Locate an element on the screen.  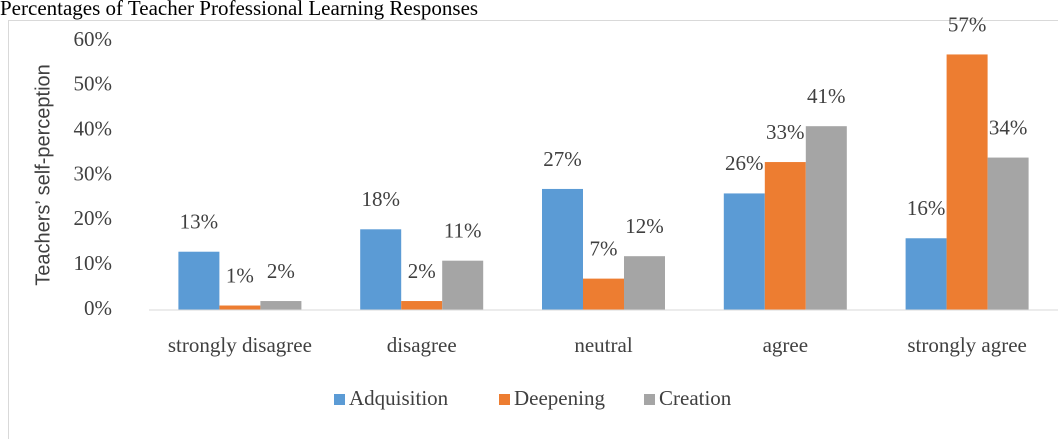
y-axis-label: Teachers’ self-perception is located at coordinates (43, 175).